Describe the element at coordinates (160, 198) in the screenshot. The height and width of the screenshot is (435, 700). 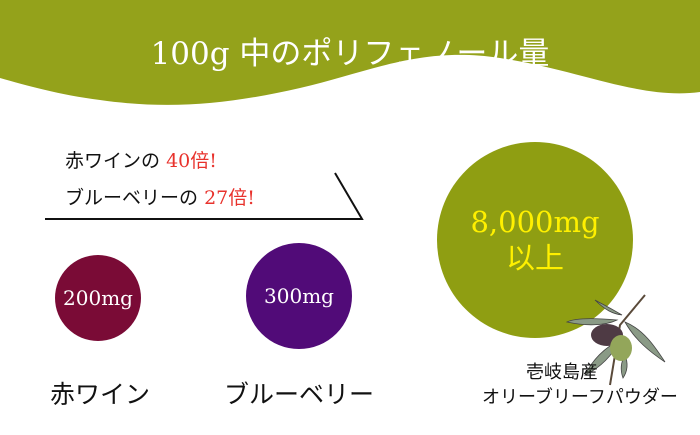
I see `comparison-blueberry: ブルーベリーの 27倍!` at that location.